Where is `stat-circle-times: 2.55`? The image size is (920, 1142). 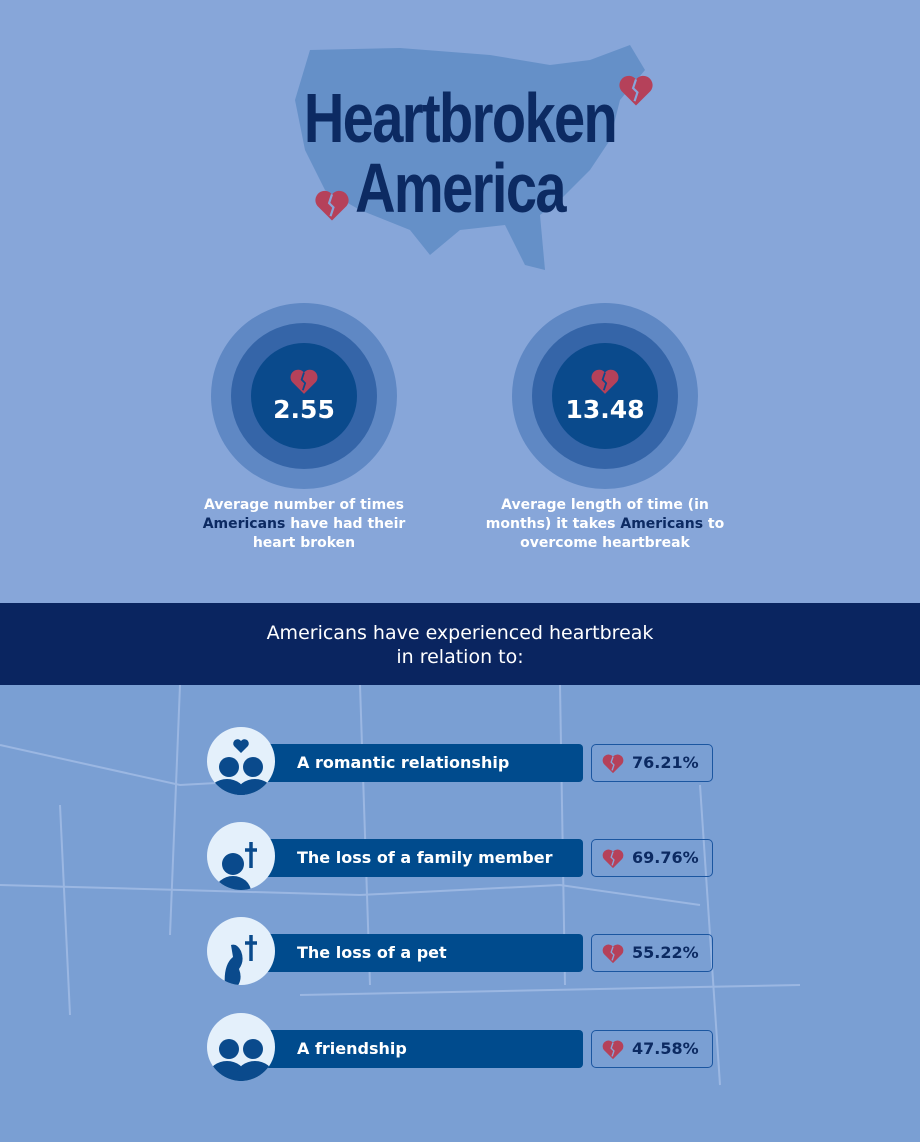 stat-circle-times: 2.55 is located at coordinates (304, 396).